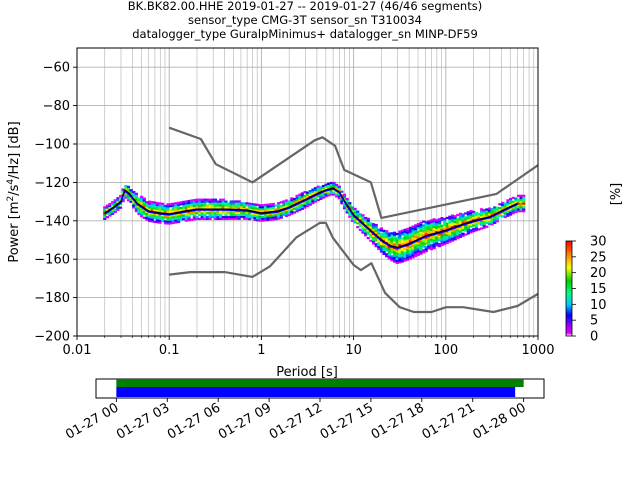 The width and height of the screenshot is (640, 480). I want to click on timeline-tick-label: 01-28 00, so click(500, 421).